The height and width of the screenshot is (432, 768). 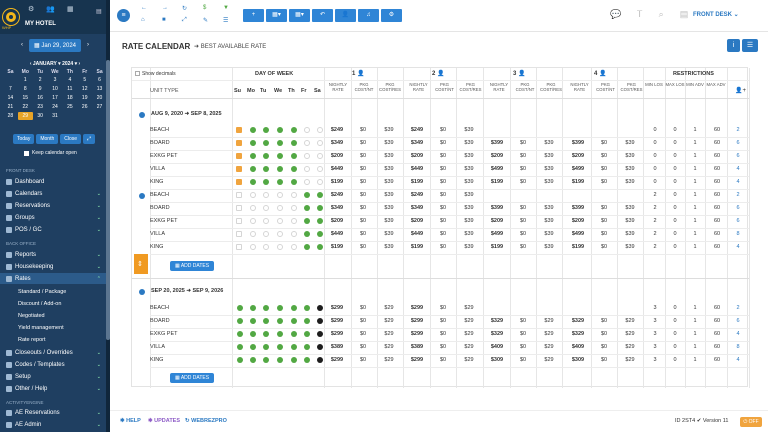 I want to click on cal-year: 2024, so click(x=68, y=64).